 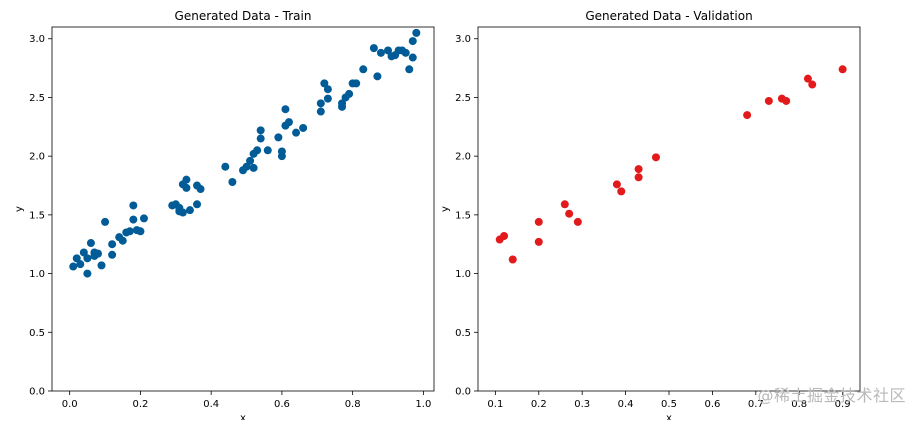 I want to click on y-tick-label: 2.5, so click(x=463, y=98).